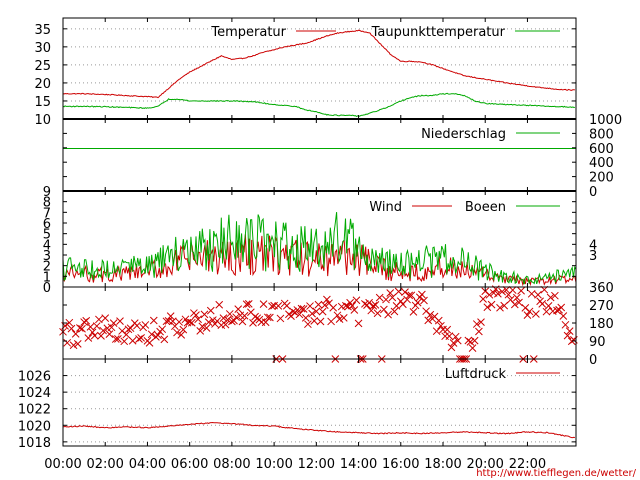 The height and width of the screenshot is (480, 640). What do you see at coordinates (438, 32) in the screenshot?
I see `legend-label-temperature-1: Taupunkttemperatur` at bounding box center [438, 32].